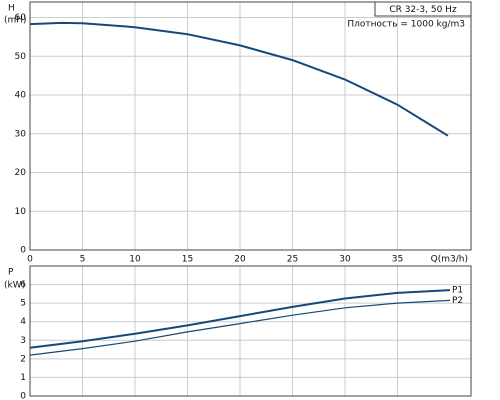 Image resolution: width=500 pixels, height=400 pixels. I want to click on y-tick-label: 6, so click(23, 285).